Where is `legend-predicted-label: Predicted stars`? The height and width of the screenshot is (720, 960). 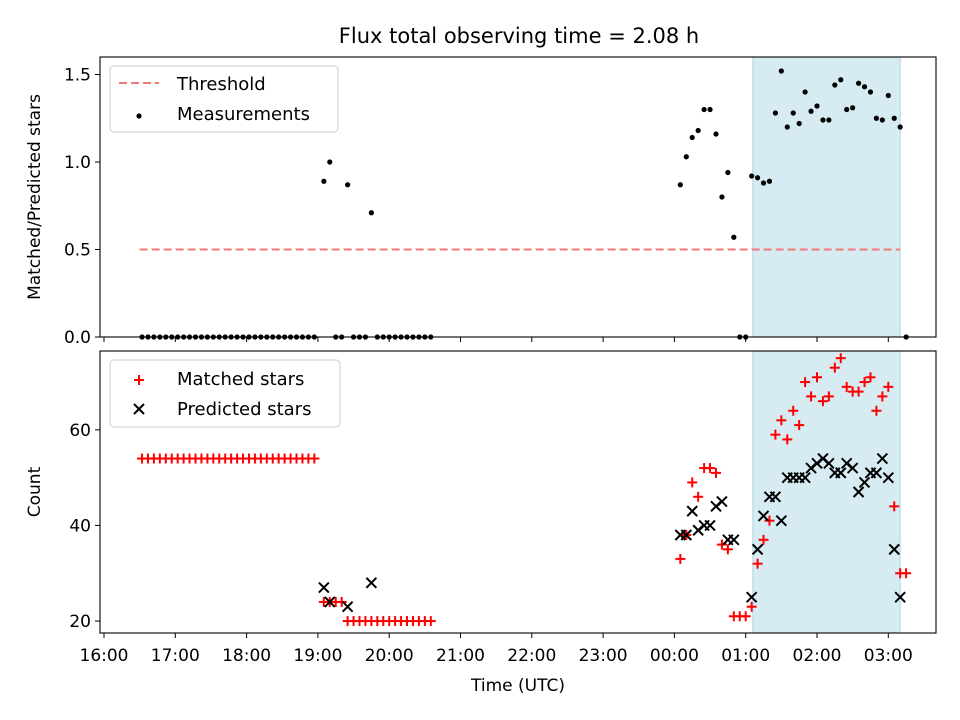 legend-predicted-label: Predicted stars is located at coordinates (244, 409).